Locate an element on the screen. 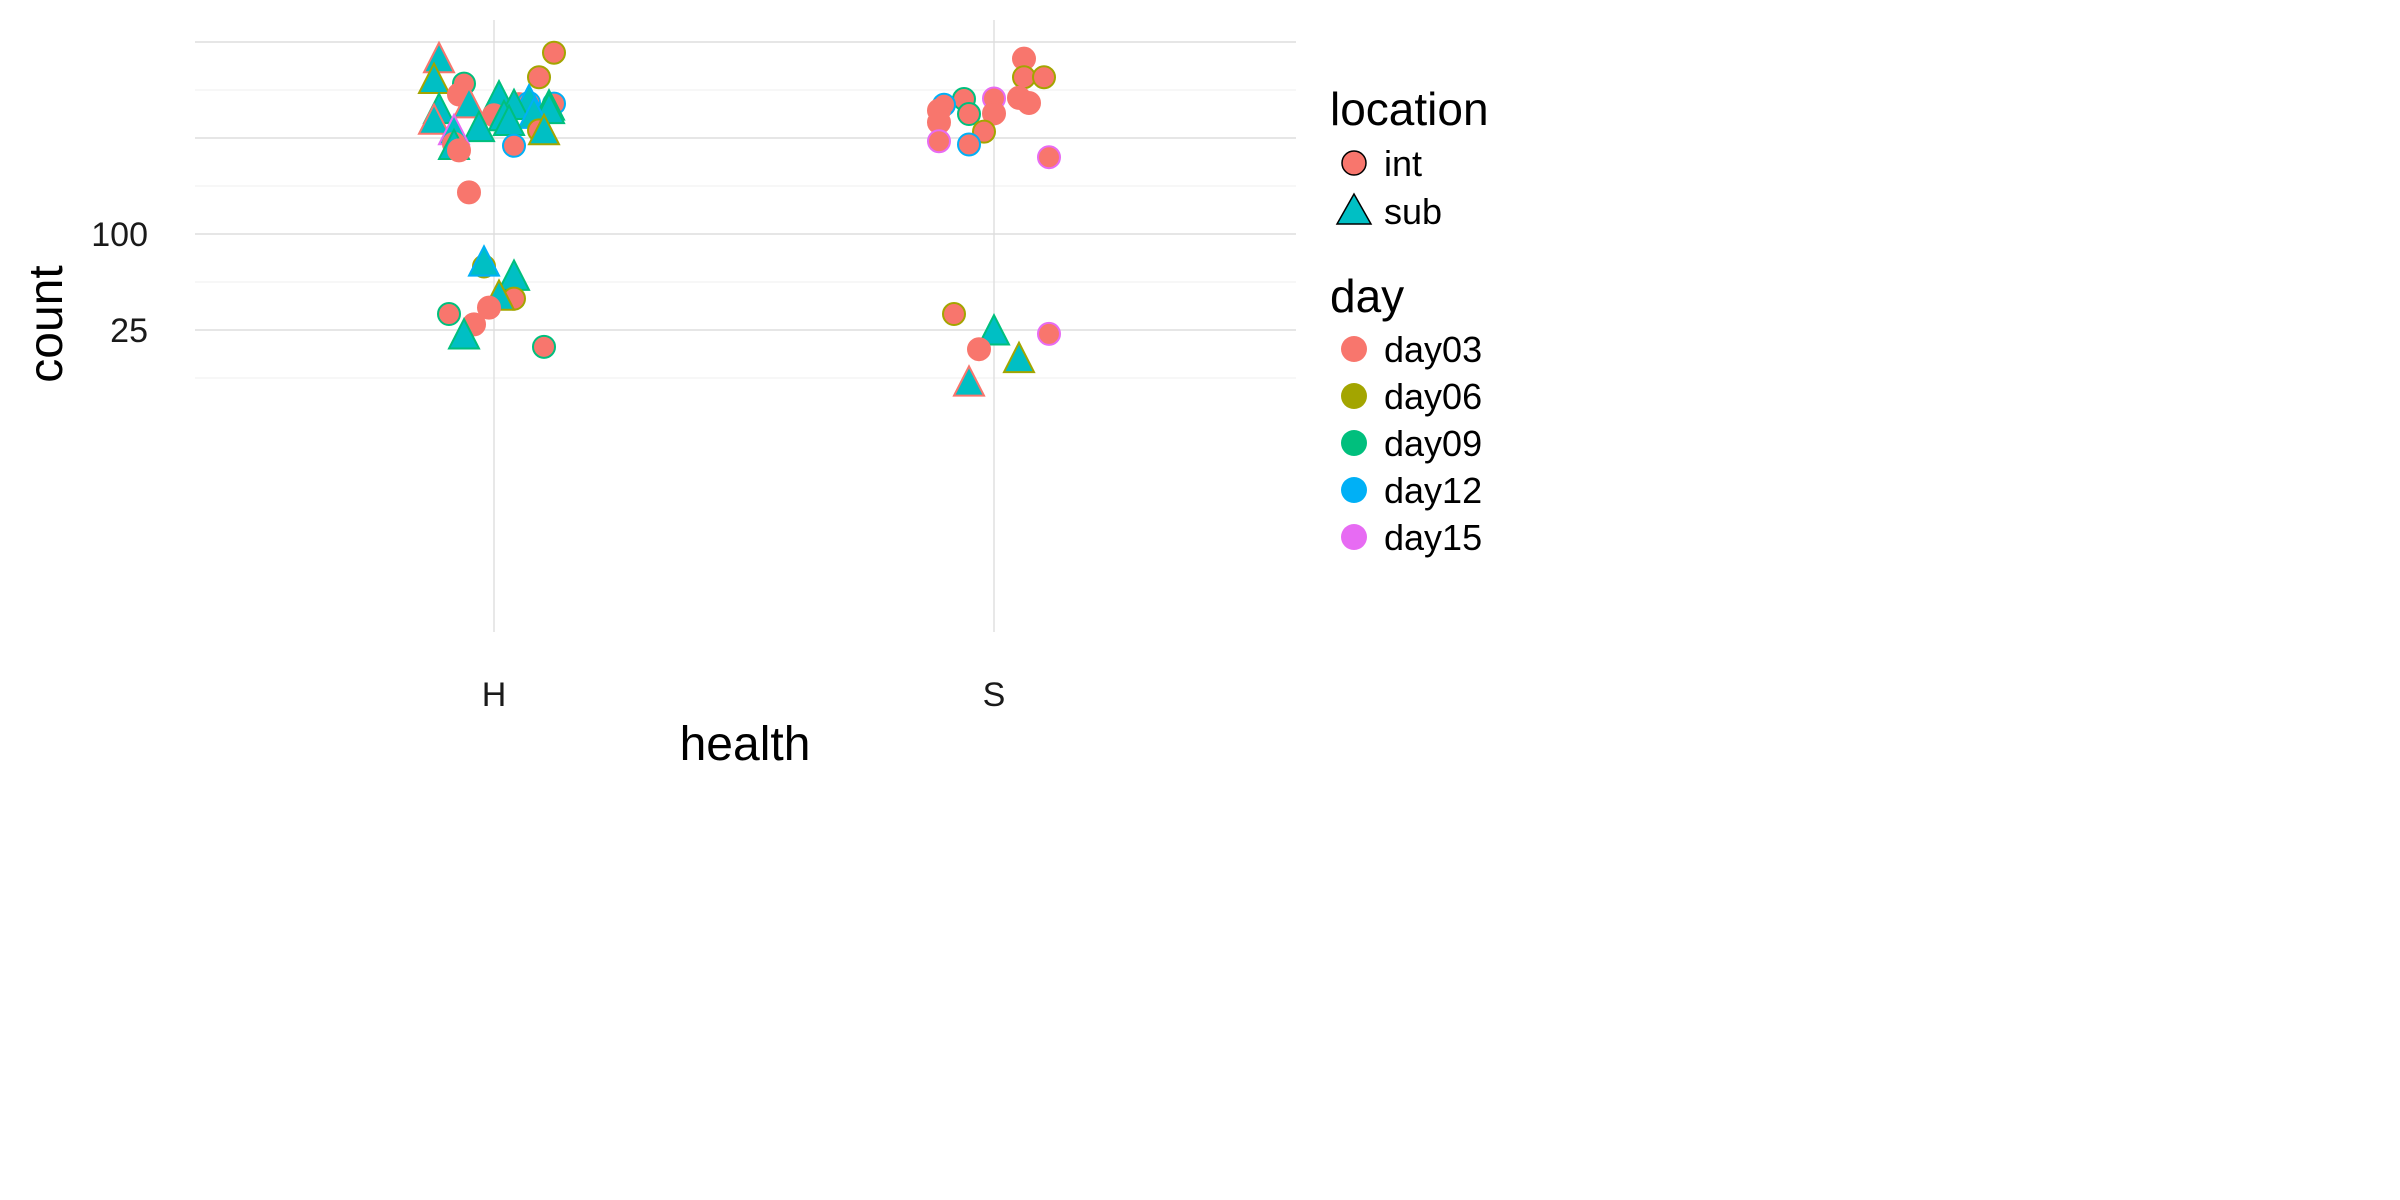 This screenshot has height=1200, width=2400. legend-label-day09: day09 is located at coordinates (1433, 443).